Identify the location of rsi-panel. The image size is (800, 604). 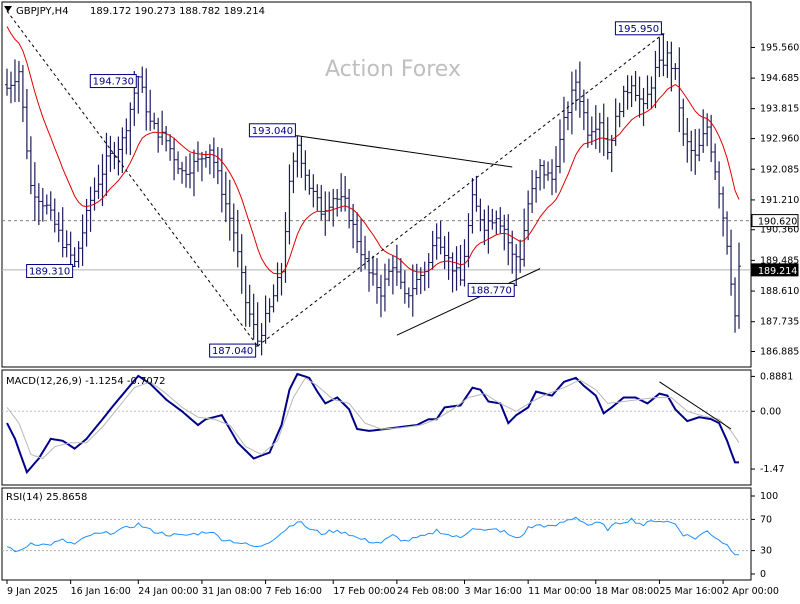
(376, 534).